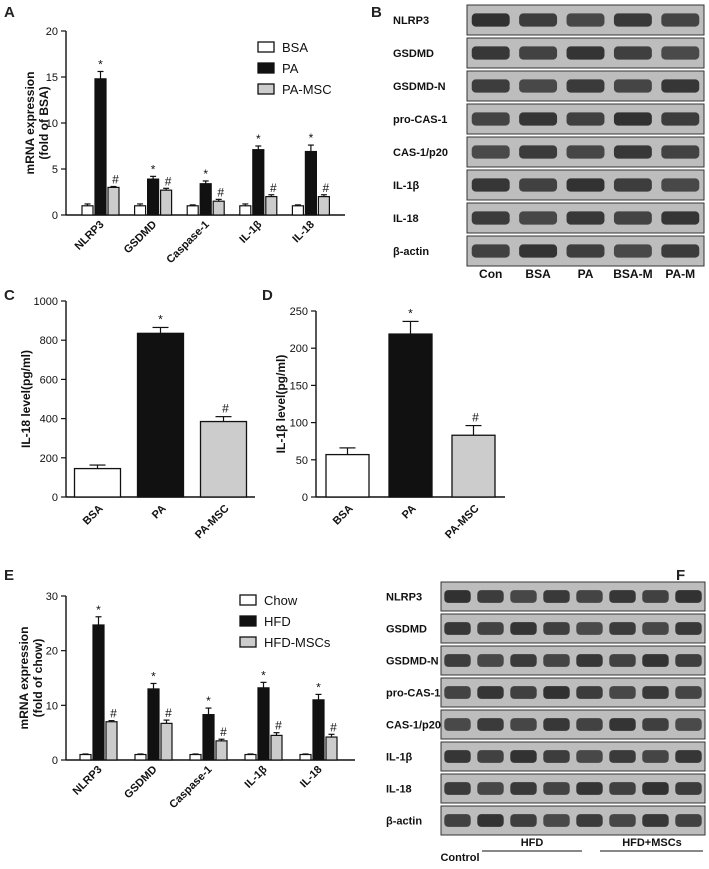 The height and width of the screenshot is (869, 709). Describe the element at coordinates (652, 843) in the screenshot. I see `f-group-label-hfd-mscs: HFD+MSCs` at that location.